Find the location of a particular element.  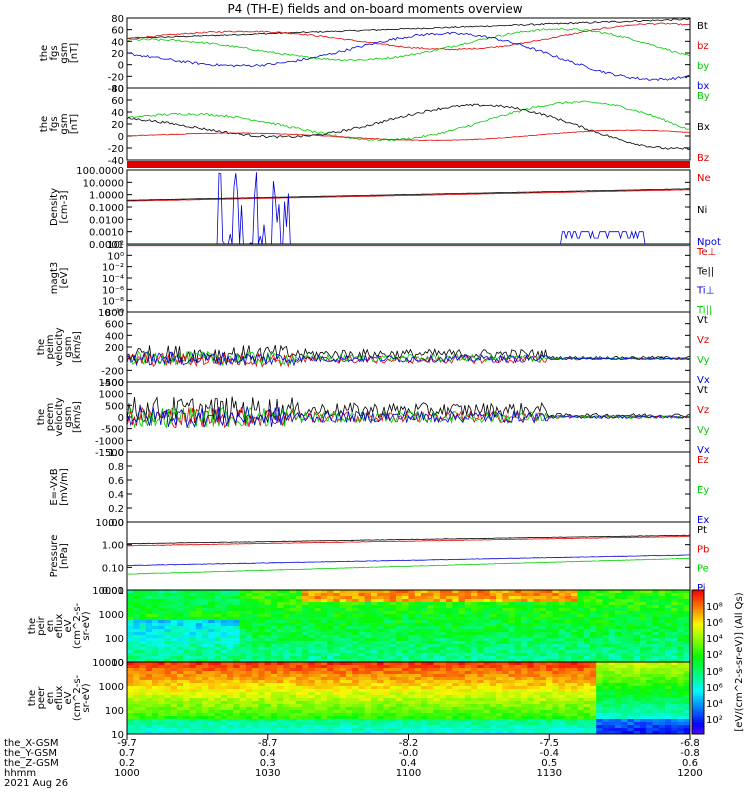

y-tick-label: 80 is located at coordinates (117, 19).